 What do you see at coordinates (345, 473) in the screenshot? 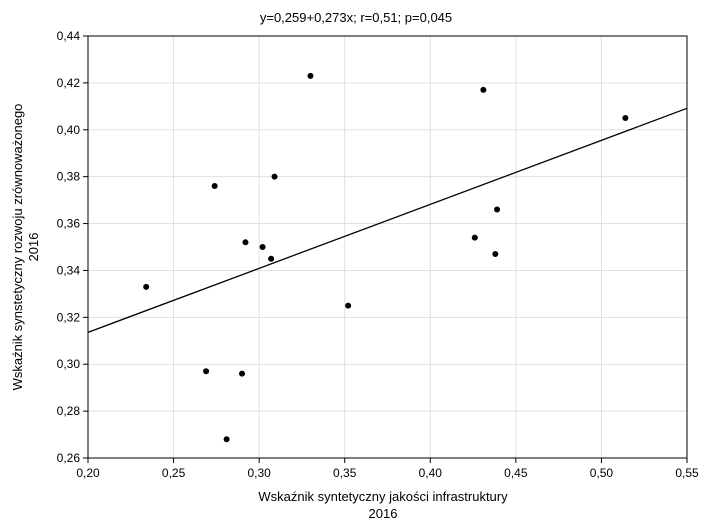
I see `x-tick-label: 0,35` at bounding box center [345, 473].